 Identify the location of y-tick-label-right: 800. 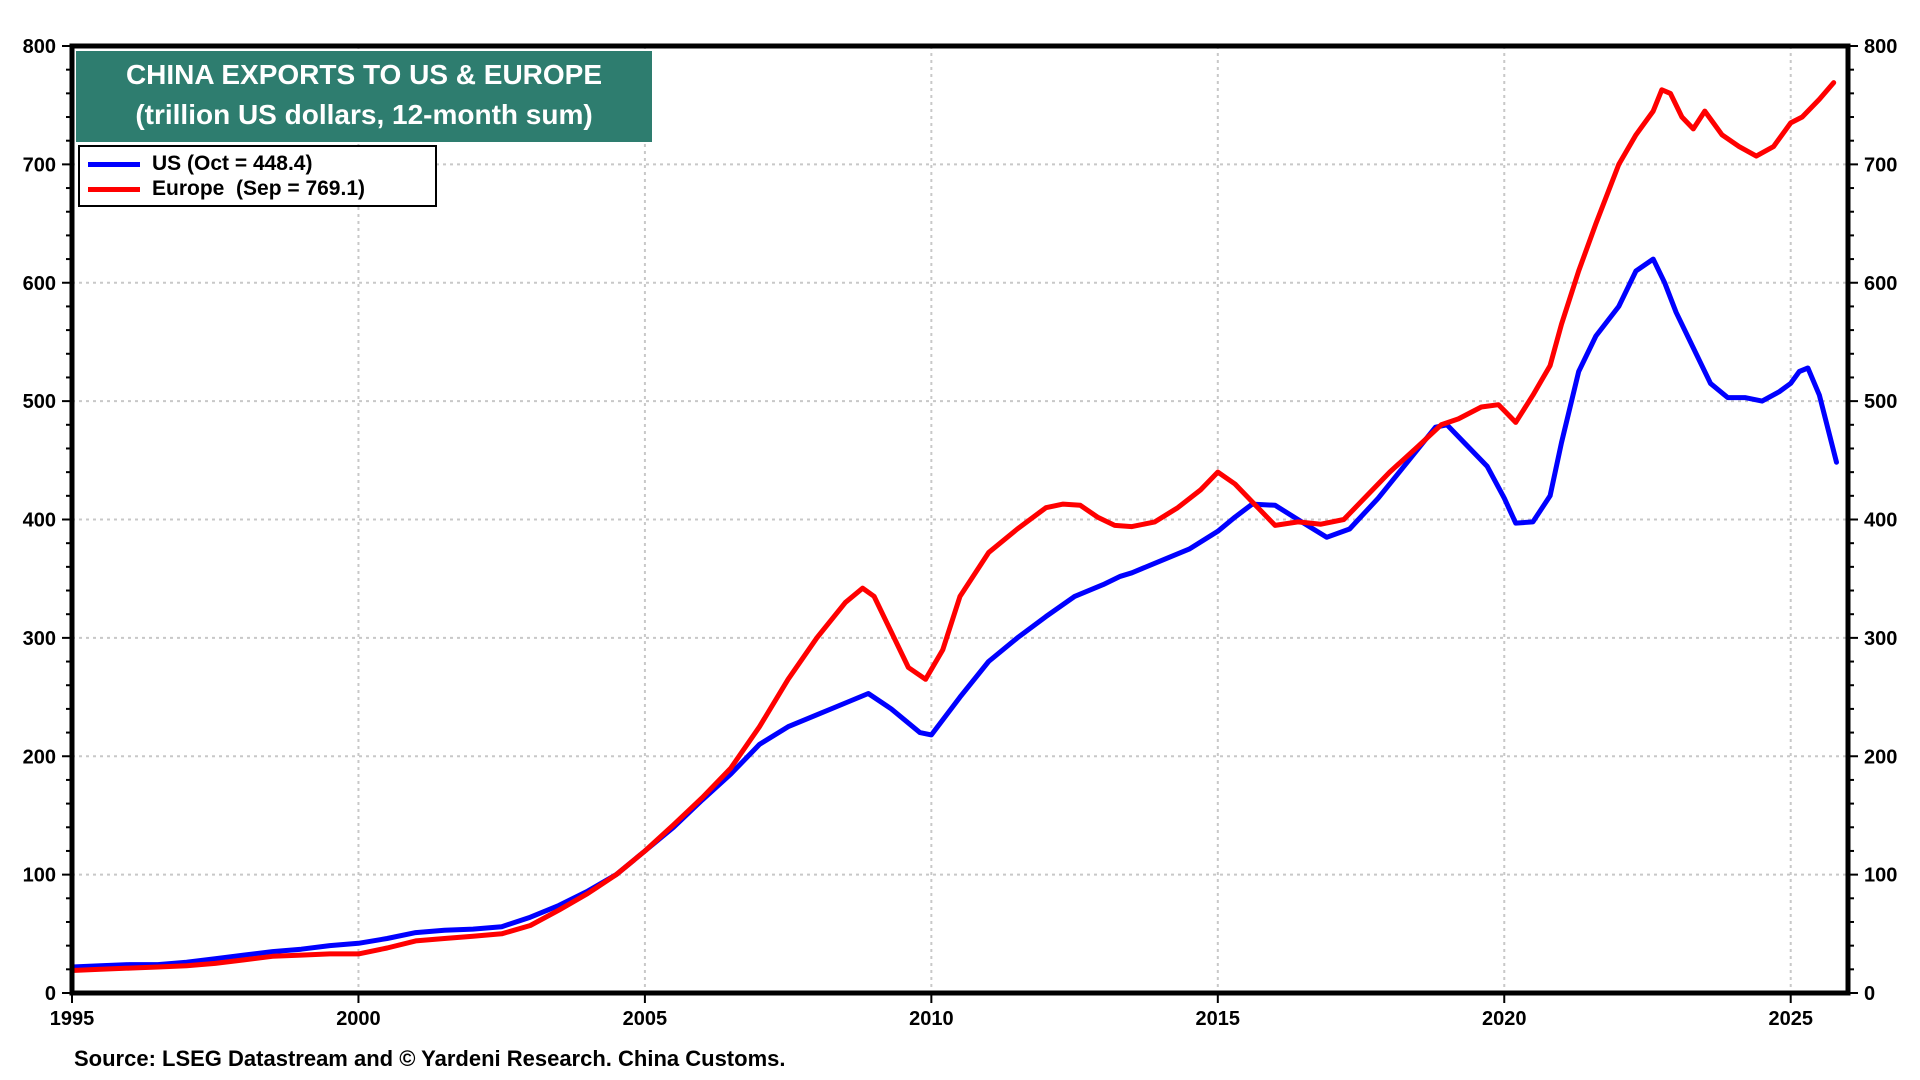
(1880, 47).